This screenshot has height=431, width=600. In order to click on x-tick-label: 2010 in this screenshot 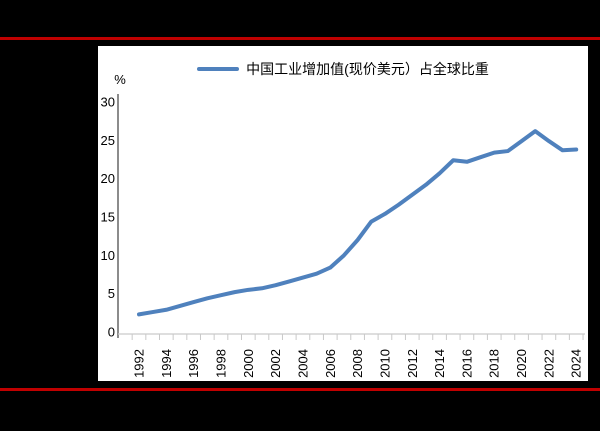, I will do `click(384, 363)`.